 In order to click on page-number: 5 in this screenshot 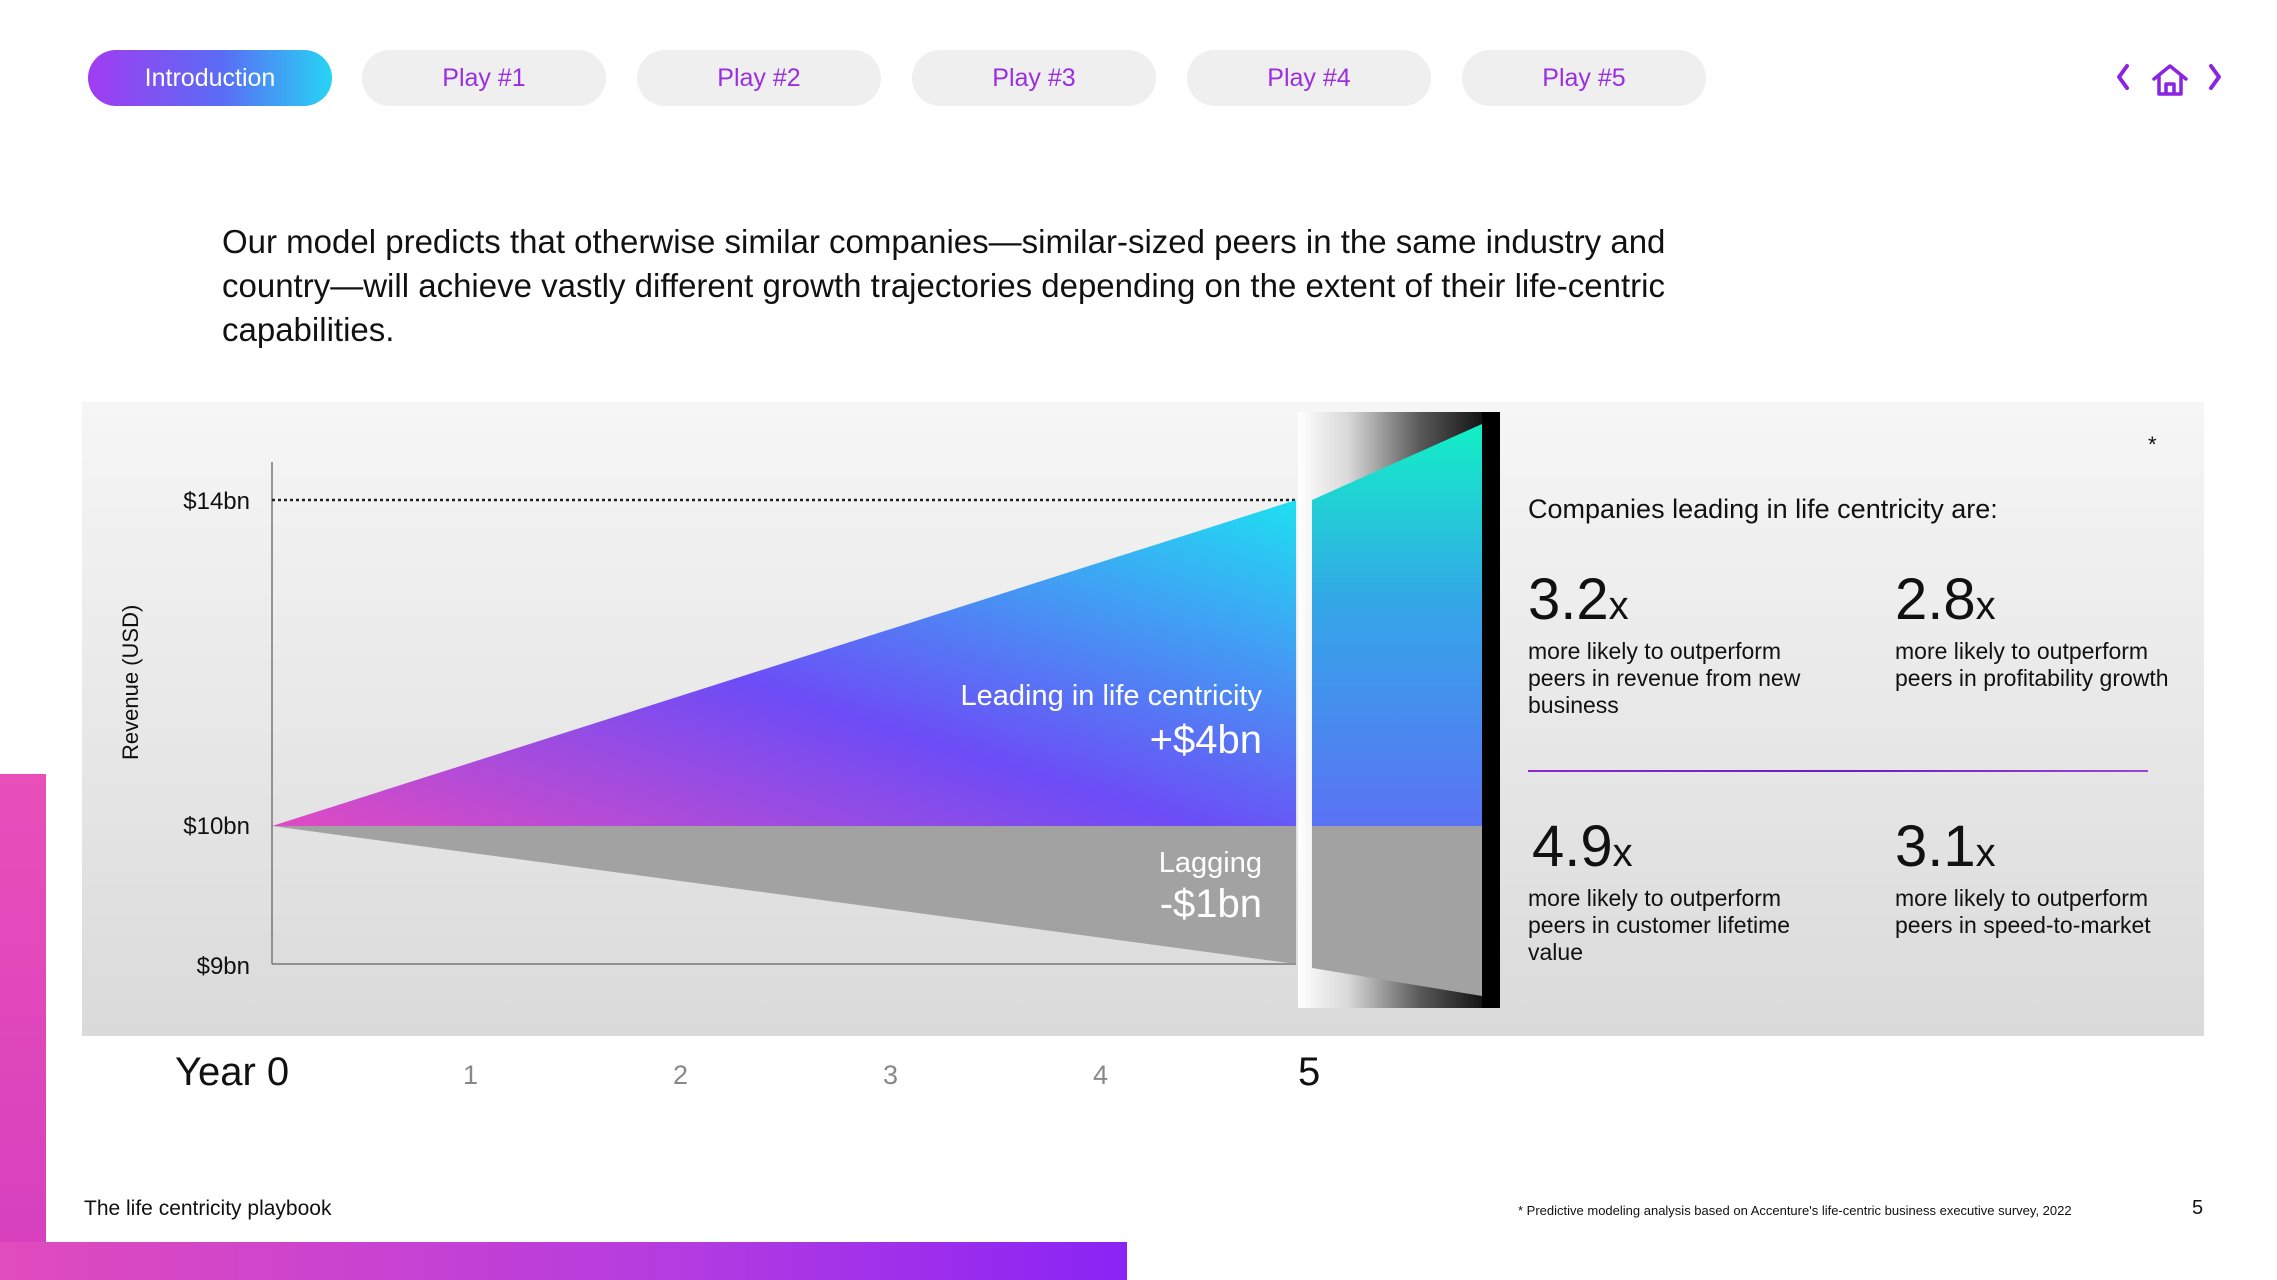, I will do `click(2198, 1208)`.